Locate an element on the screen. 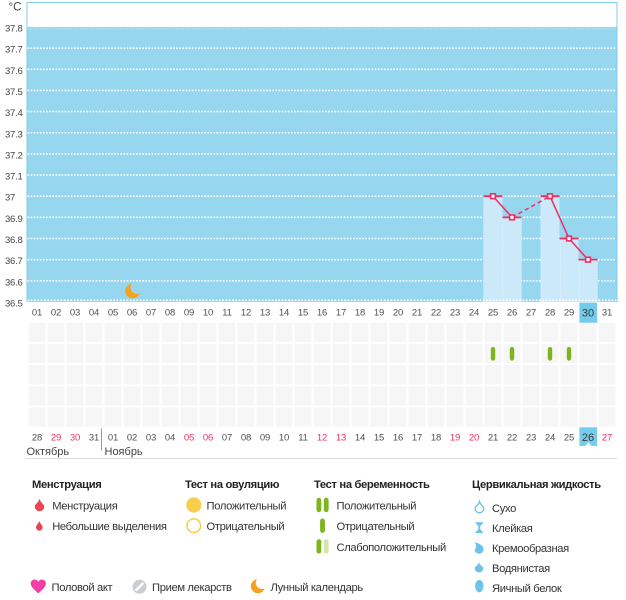 Image resolution: width=626 pixels, height=600 pixels. svg-text: Клейкая is located at coordinates (512, 529).